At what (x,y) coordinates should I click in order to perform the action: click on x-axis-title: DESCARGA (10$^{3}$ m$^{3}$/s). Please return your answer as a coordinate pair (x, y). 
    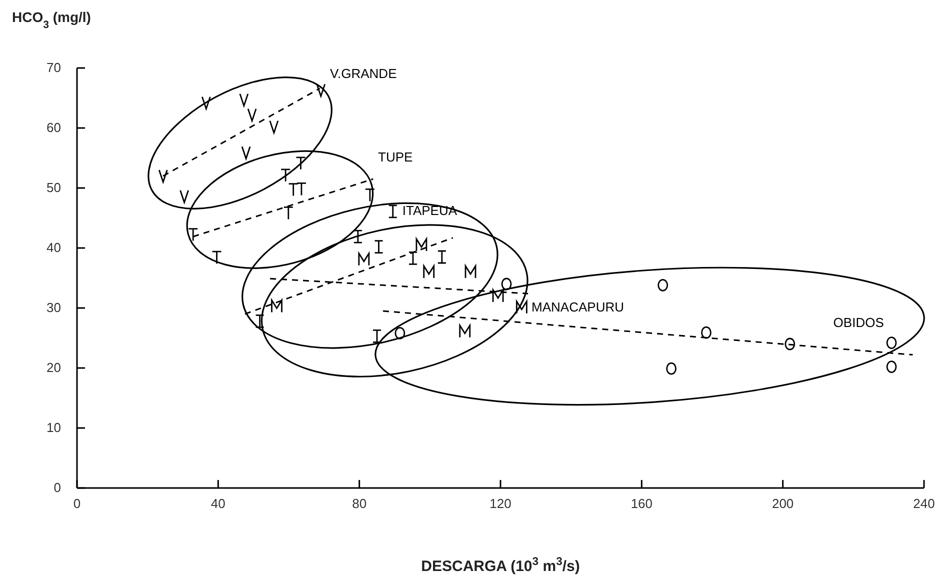
    Looking at the image, I should click on (500, 565).